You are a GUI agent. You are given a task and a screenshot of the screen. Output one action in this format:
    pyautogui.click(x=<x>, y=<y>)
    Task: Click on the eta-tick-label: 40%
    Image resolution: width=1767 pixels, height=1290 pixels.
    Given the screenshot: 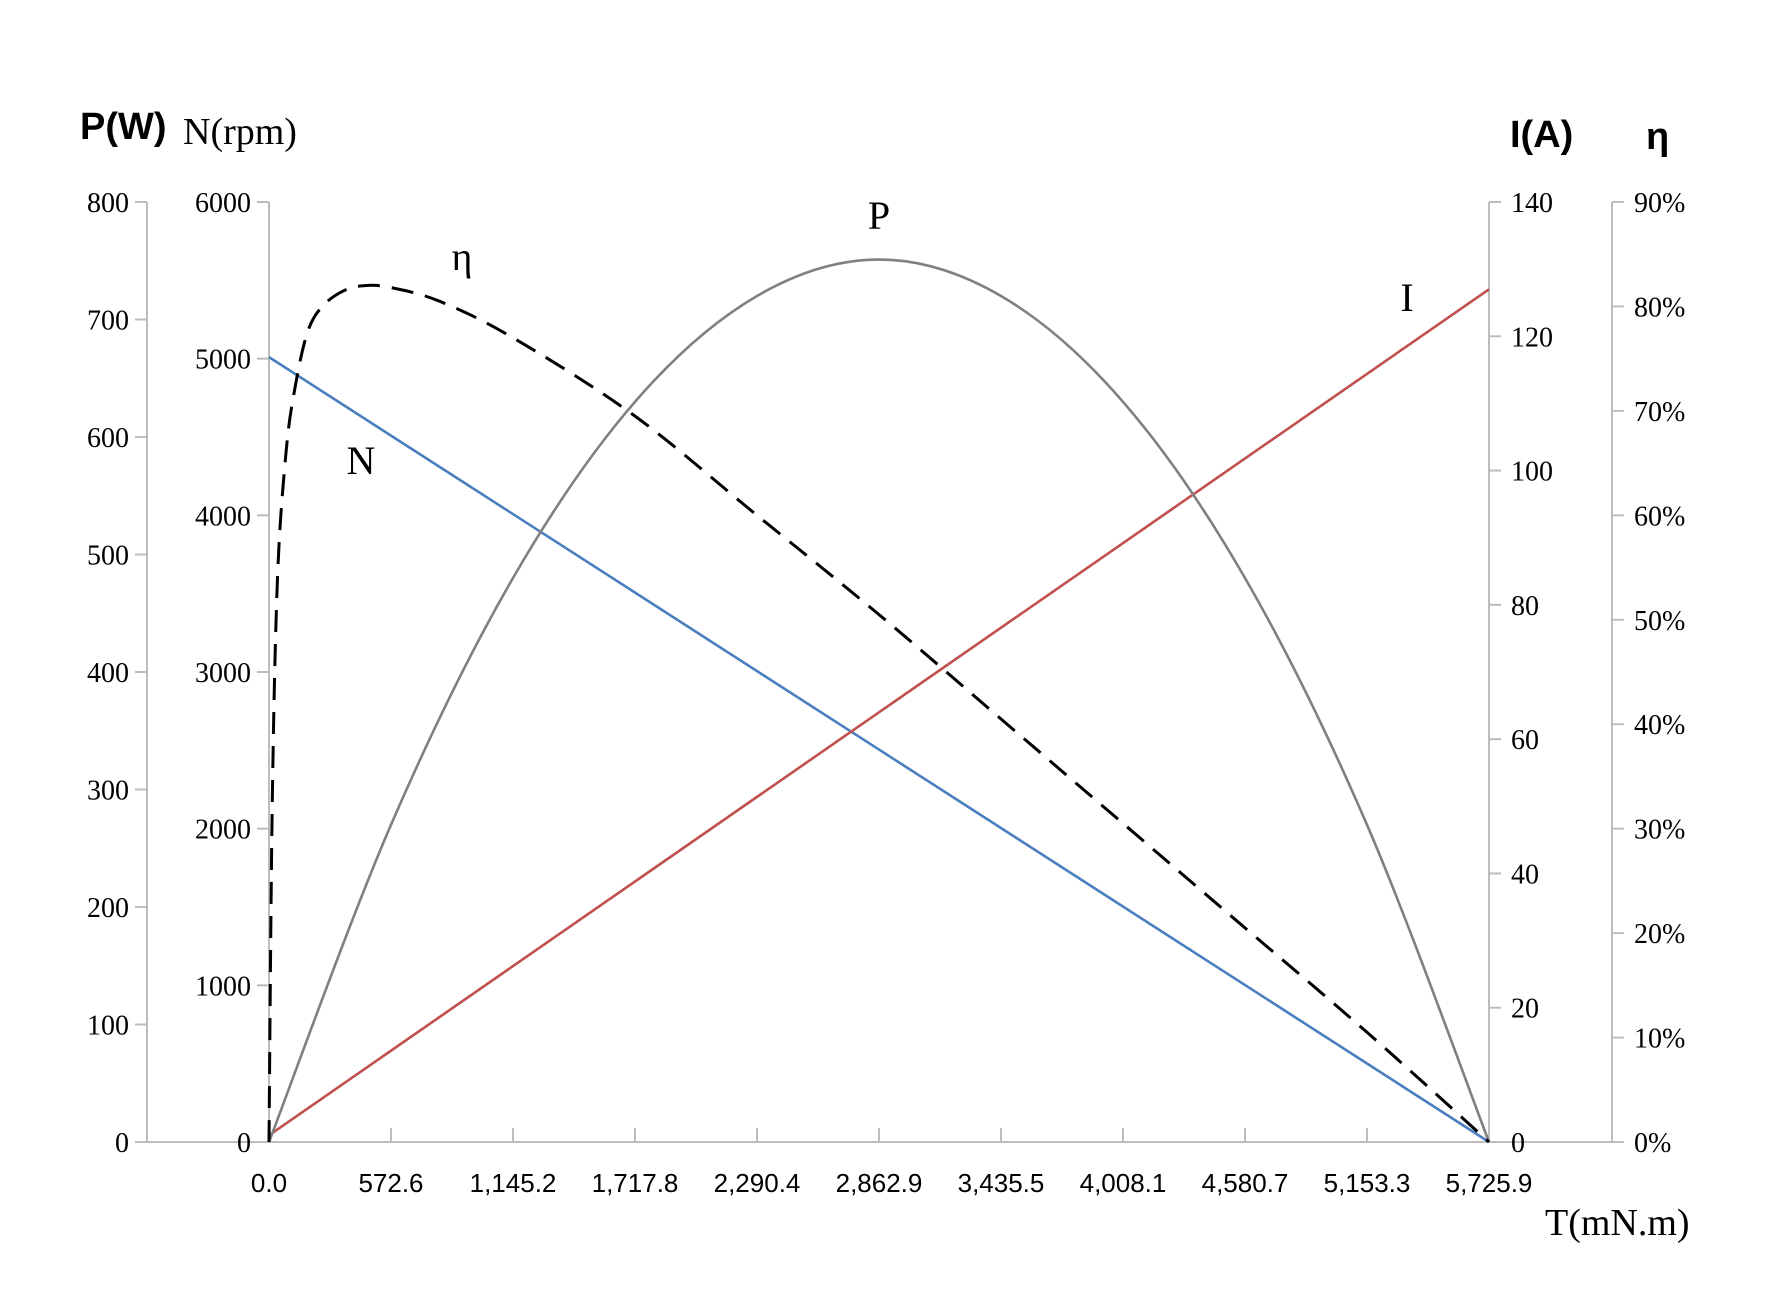 What is the action you would take?
    pyautogui.click(x=1659, y=725)
    